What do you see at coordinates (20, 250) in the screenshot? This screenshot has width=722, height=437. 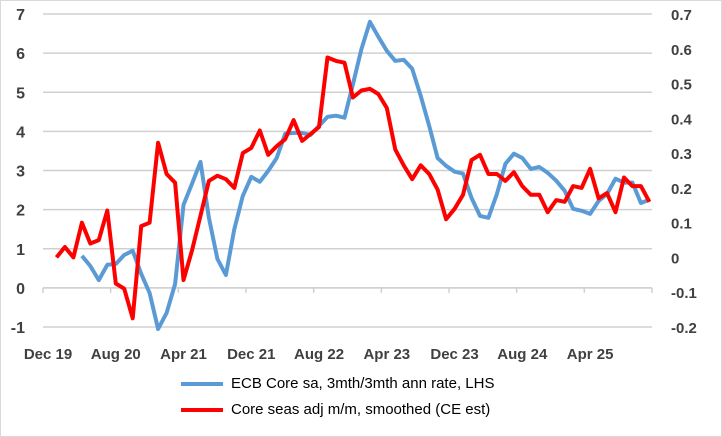 I see `left-axis-tick-label: 1` at bounding box center [20, 250].